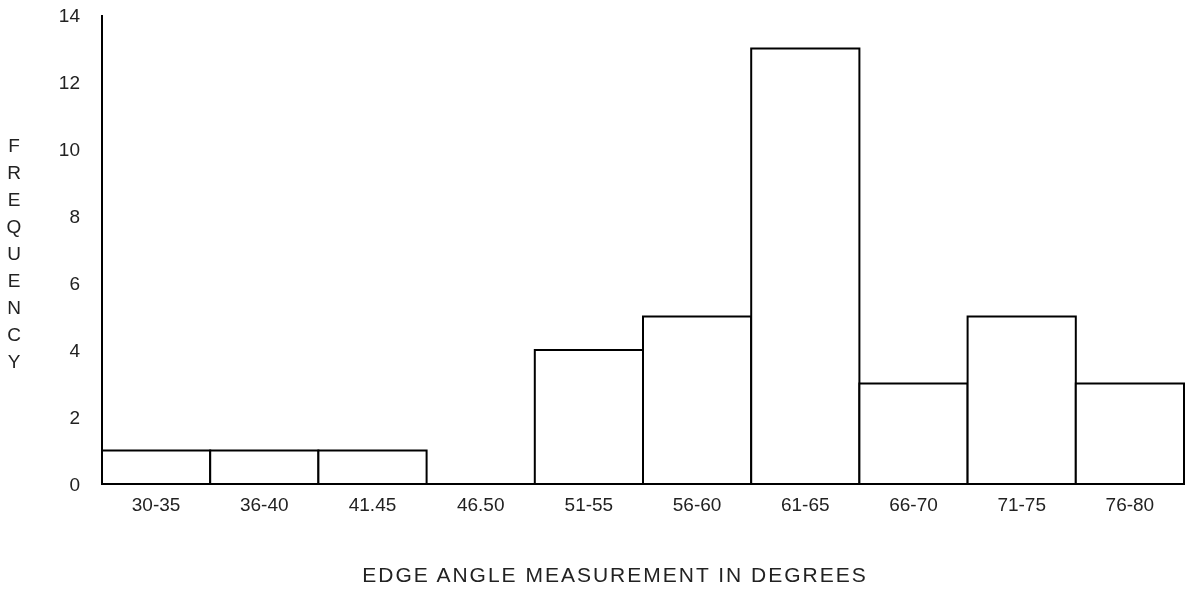 The image size is (1188, 609). I want to click on y-tick-label: 14, so click(69, 15).